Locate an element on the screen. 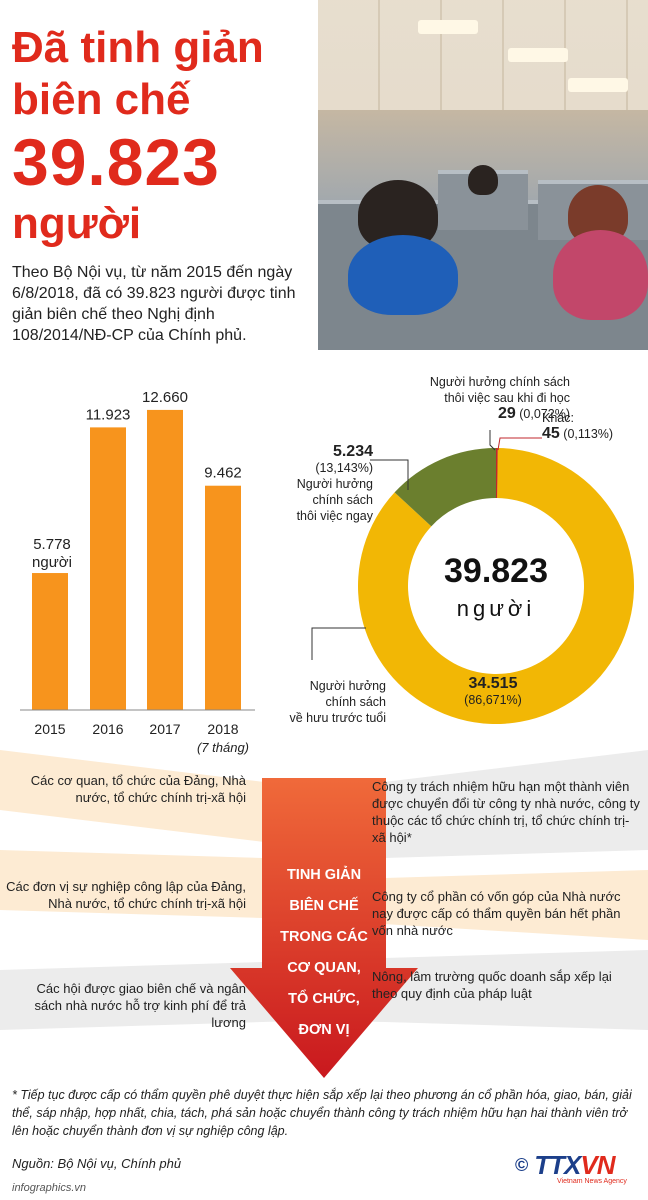 Image resolution: width=648 pixels, height=1200 pixels. logo-text-a: TTX is located at coordinates (557, 1165).